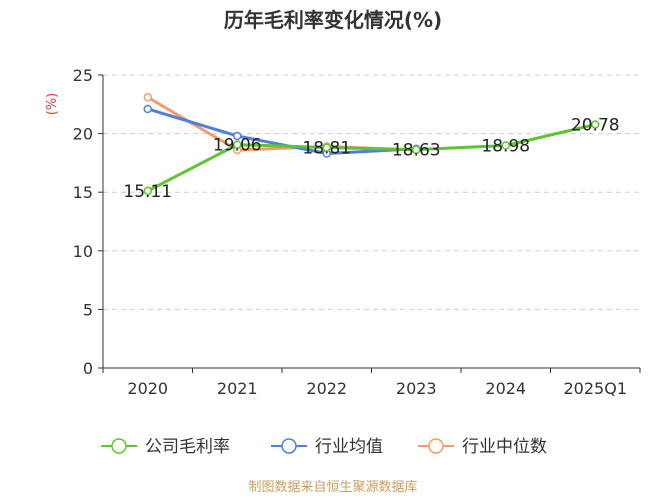 Image resolution: width=667 pixels, height=504 pixels. I want to click on data-label-2021: 19.06, so click(237, 146).